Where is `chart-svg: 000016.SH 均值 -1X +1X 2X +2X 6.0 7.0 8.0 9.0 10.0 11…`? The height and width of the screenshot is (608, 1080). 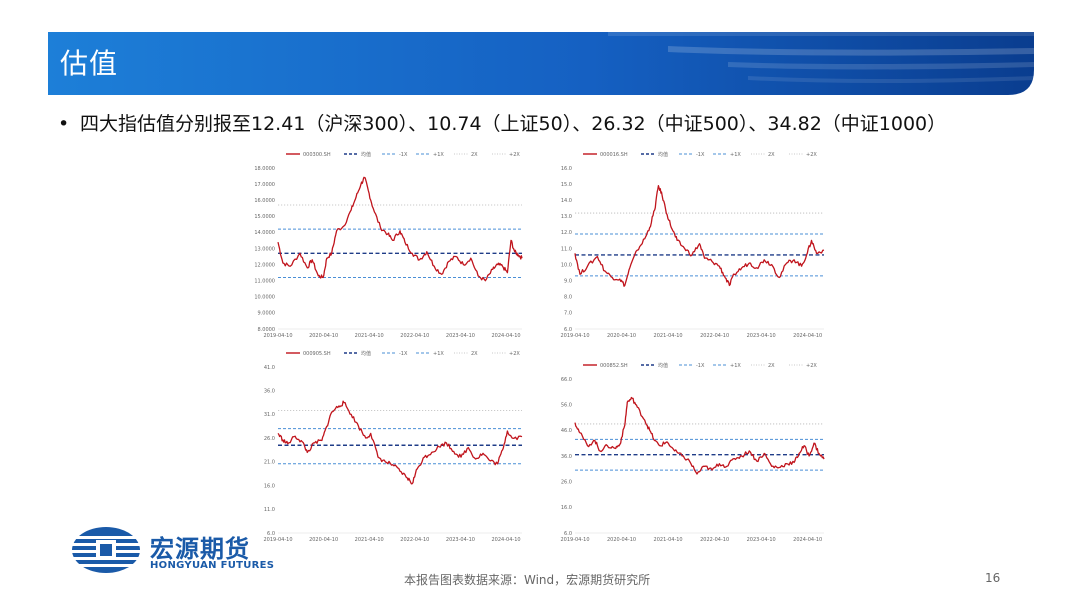
chart-svg: 000016.SH 均值 -1X +1X 2X +2X 6.0 7.0 8.0 9.0 10.0 11… is located at coordinates (692, 245).